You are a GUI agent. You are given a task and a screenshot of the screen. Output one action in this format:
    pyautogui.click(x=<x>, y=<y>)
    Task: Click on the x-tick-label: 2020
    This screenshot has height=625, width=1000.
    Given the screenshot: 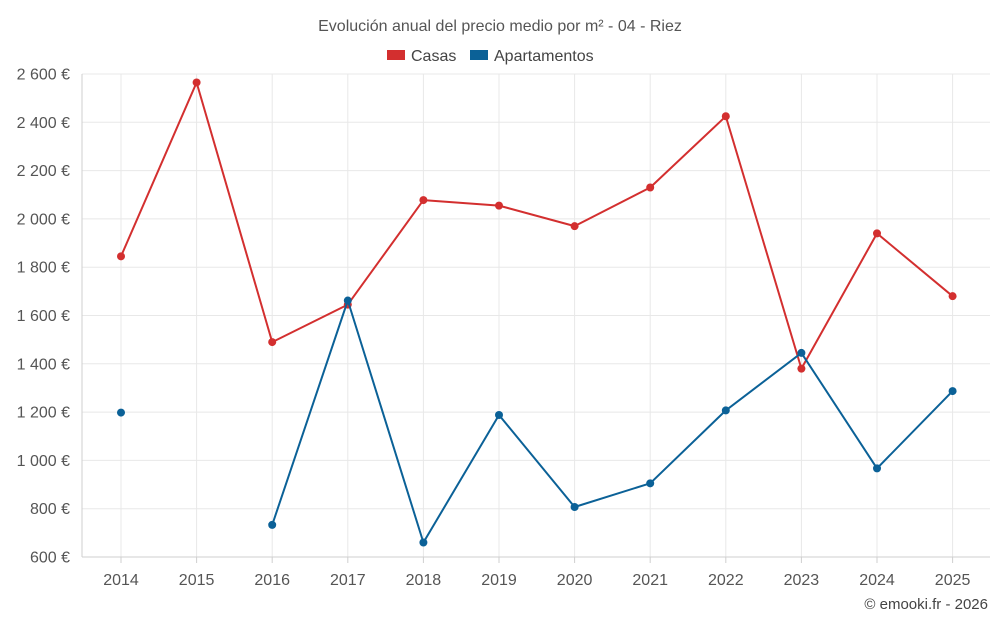 What is the action you would take?
    pyautogui.click(x=575, y=580)
    